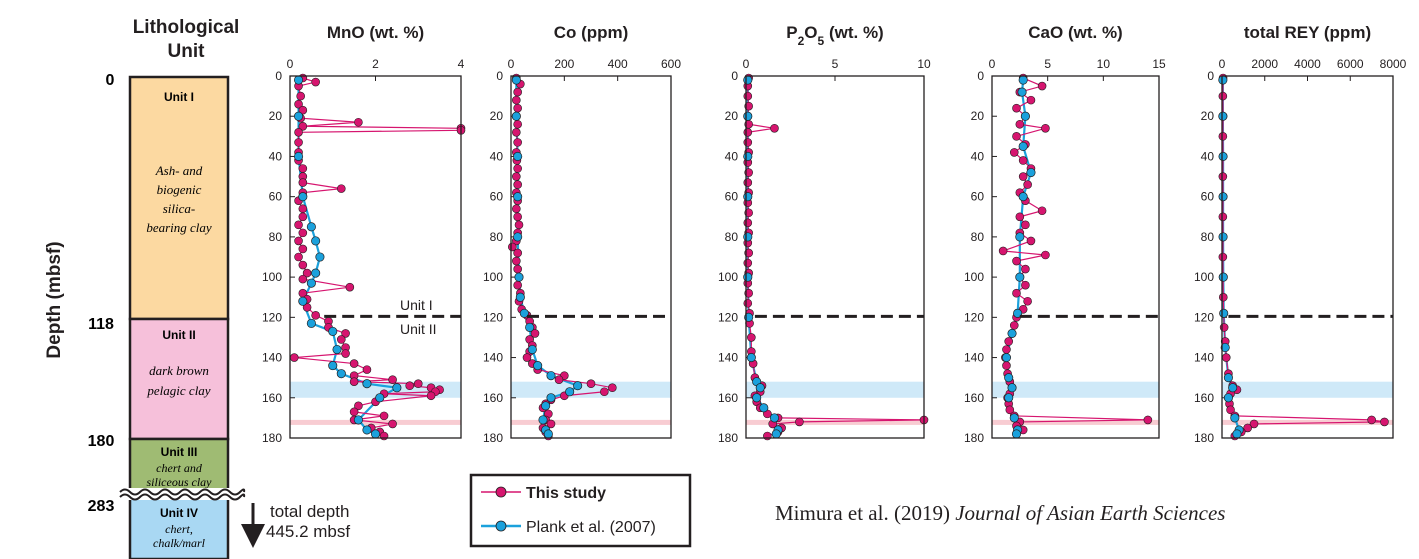 This screenshot has width=1419, height=559. What do you see at coordinates (182, 497) in the screenshot?
I see `unconformity-line-lower` at bounding box center [182, 497].